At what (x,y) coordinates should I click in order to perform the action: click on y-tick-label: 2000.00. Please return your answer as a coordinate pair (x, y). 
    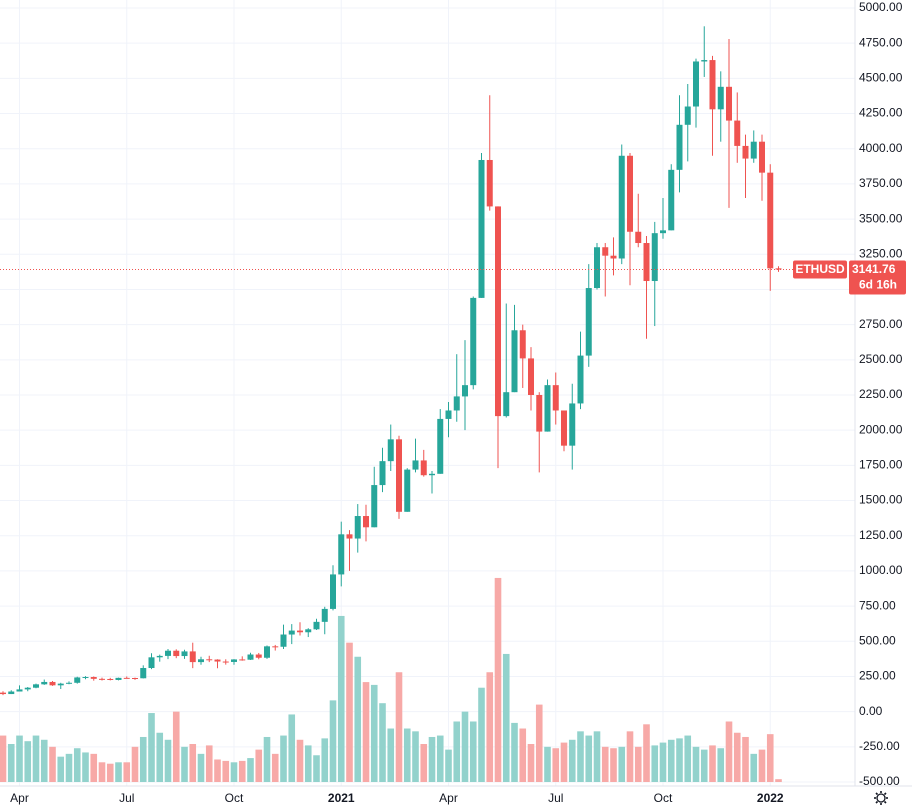
    Looking at the image, I should click on (881, 429).